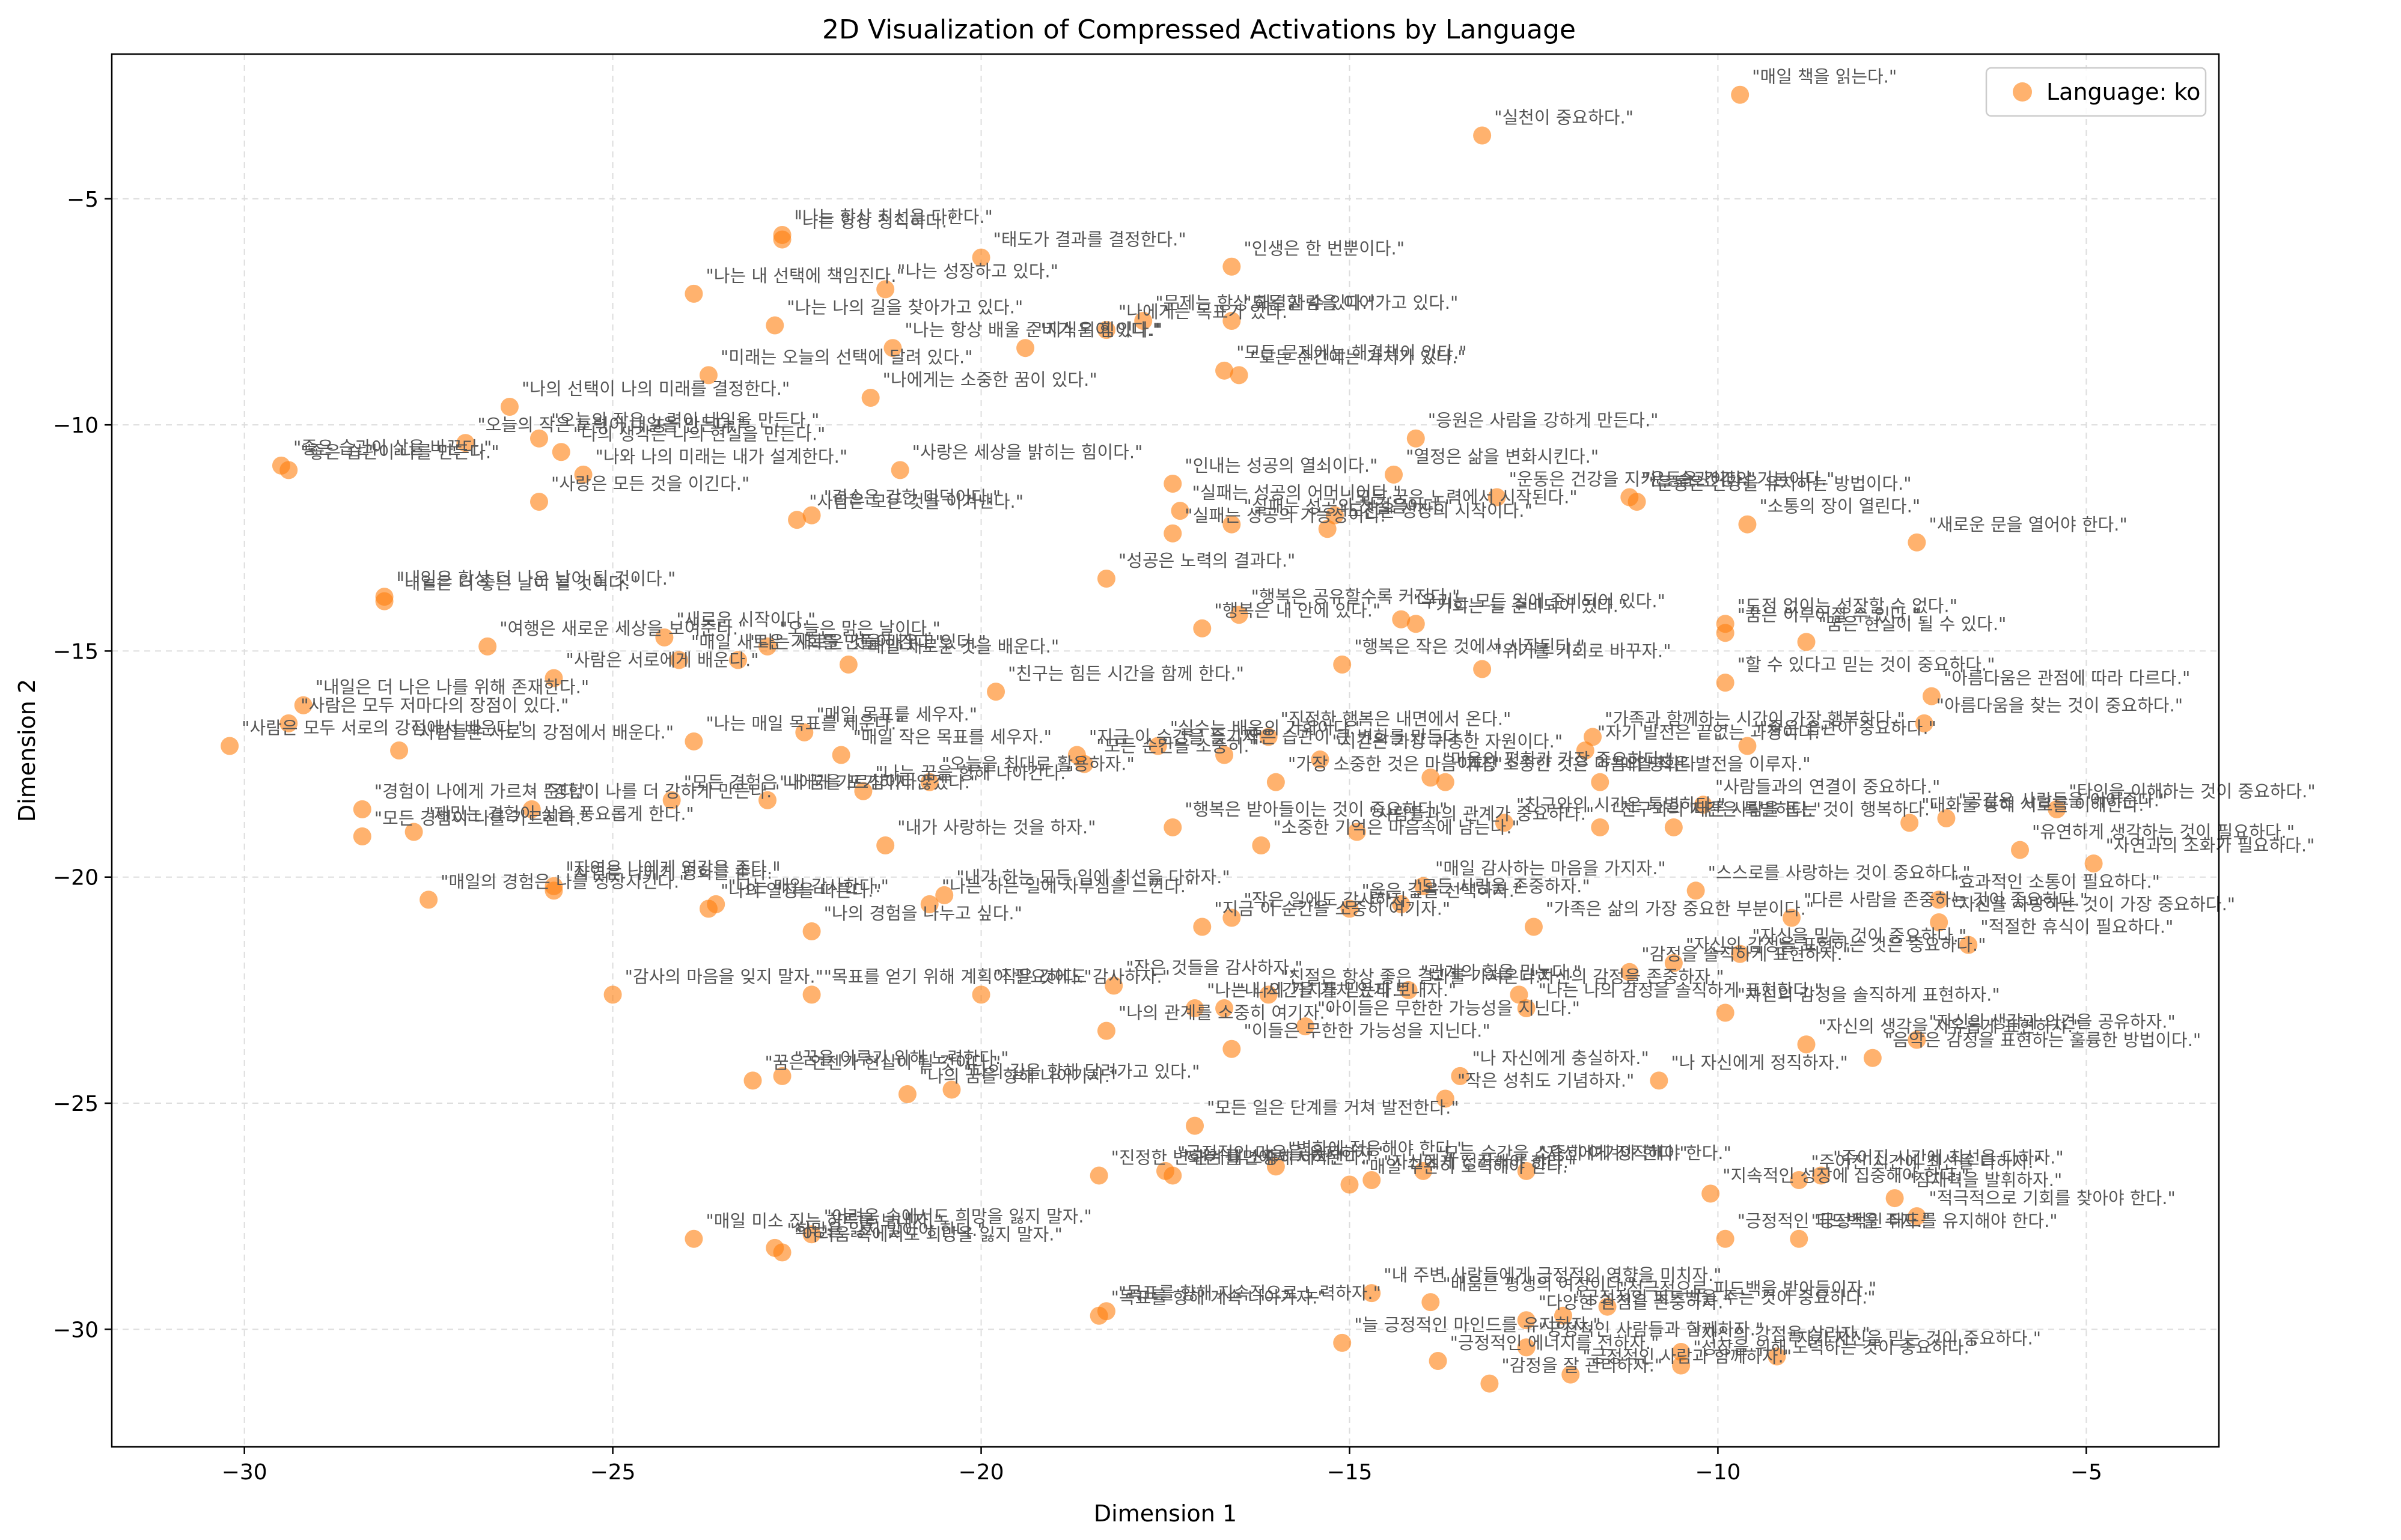 Image resolution: width=2401 pixels, height=1540 pixels. What do you see at coordinates (1824, 77) in the screenshot?
I see `data-point-label: "매일 책을 읽는다."` at bounding box center [1824, 77].